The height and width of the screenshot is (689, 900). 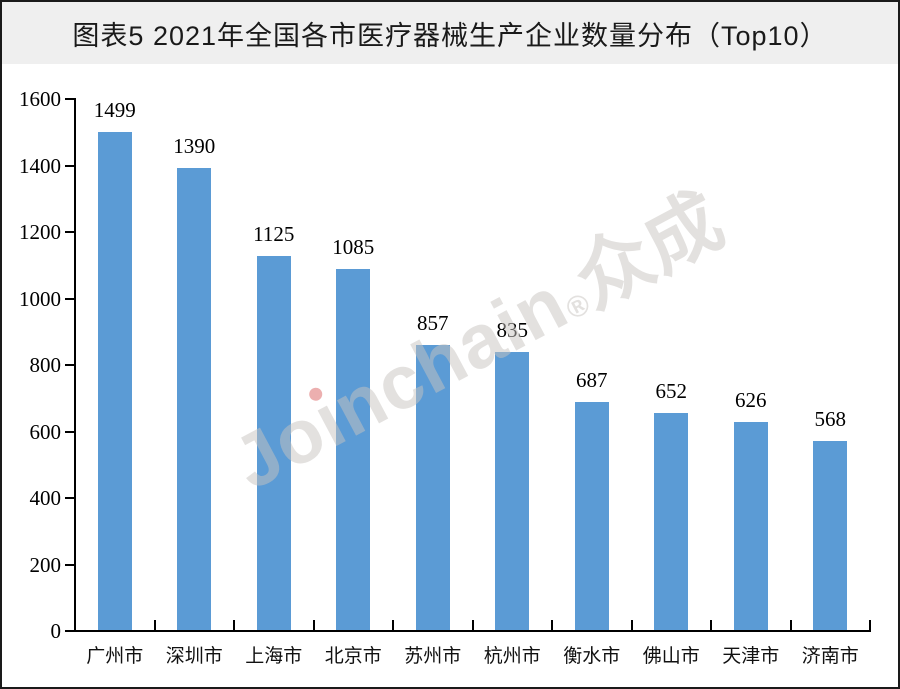 What do you see at coordinates (40, 165) in the screenshot?
I see `y-axis-tick-label: 1400` at bounding box center [40, 165].